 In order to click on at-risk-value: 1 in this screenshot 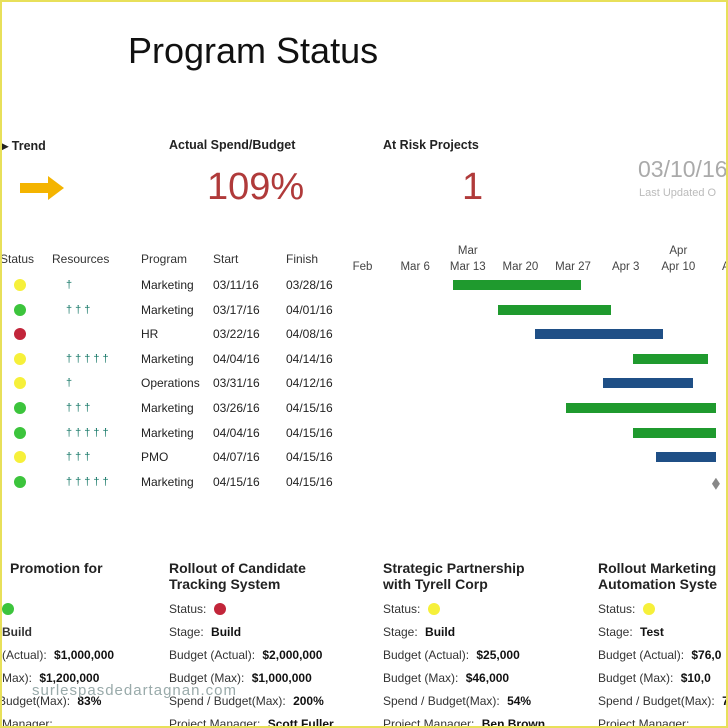, I will do `click(473, 187)`.